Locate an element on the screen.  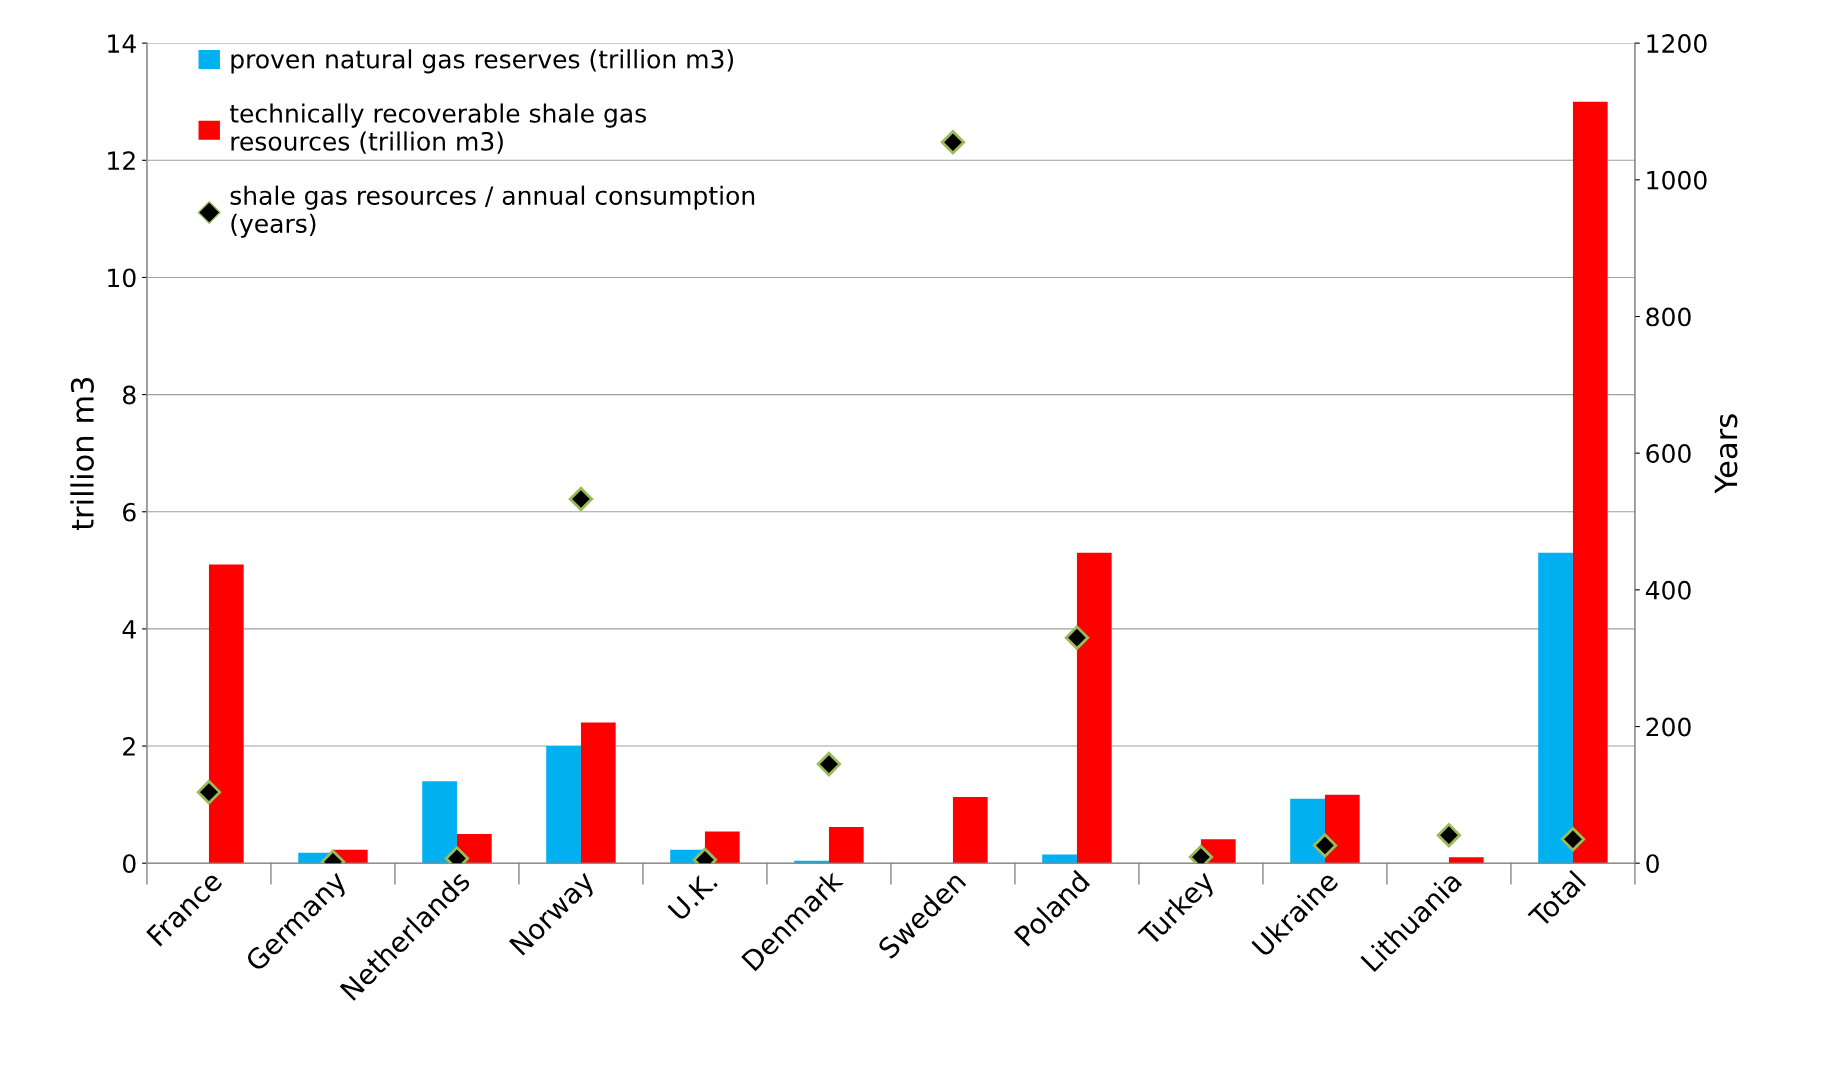
y2-tick-label: 1200 is located at coordinates (1677, 44).